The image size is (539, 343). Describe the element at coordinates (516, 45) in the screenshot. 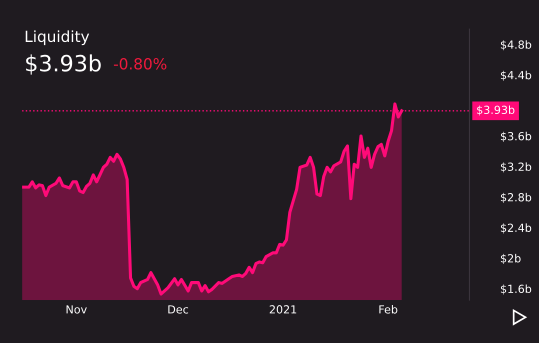

I see `y-tick-label: $4.8b` at that location.